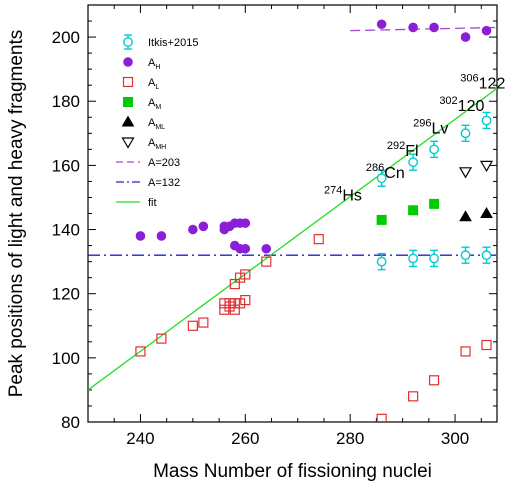 The image size is (505, 486). Describe the element at coordinates (492, 83) in the screenshot. I see `nucleus-symbol: 122` at that location.